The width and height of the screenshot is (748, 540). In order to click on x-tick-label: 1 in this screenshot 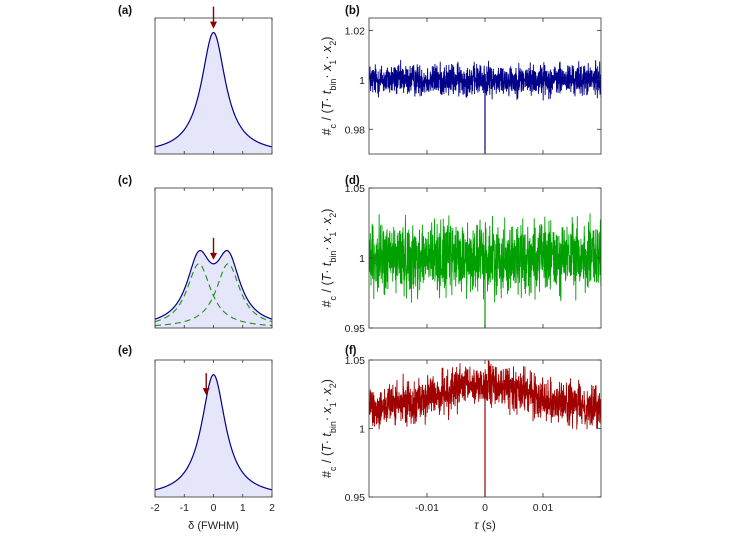, I will do `click(243, 508)`.